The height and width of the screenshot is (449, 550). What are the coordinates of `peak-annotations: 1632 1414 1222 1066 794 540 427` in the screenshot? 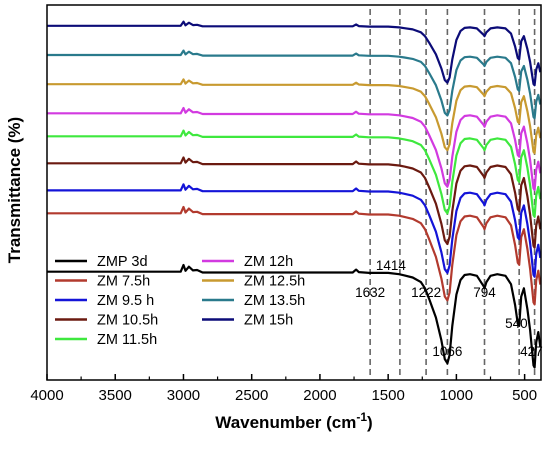 It's located at (449, 308).